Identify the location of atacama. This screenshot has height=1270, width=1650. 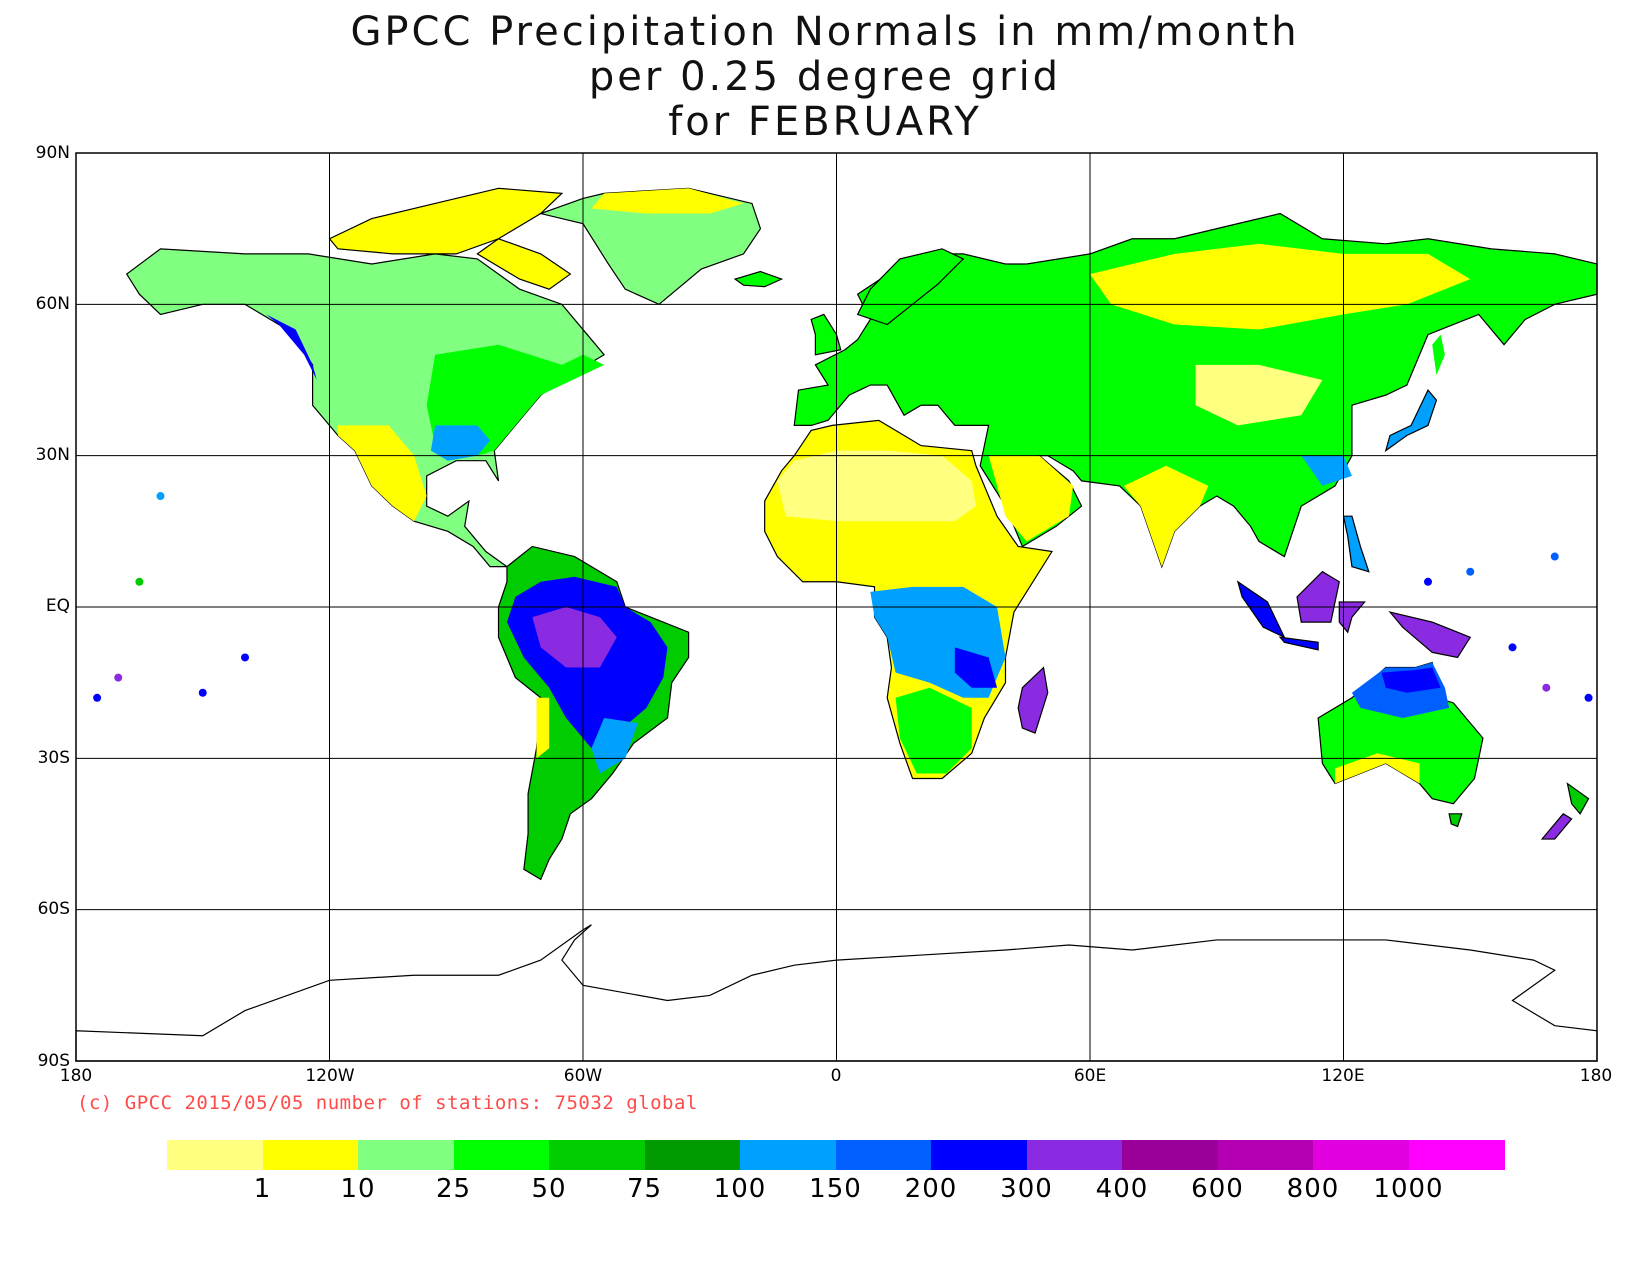
(543, 728).